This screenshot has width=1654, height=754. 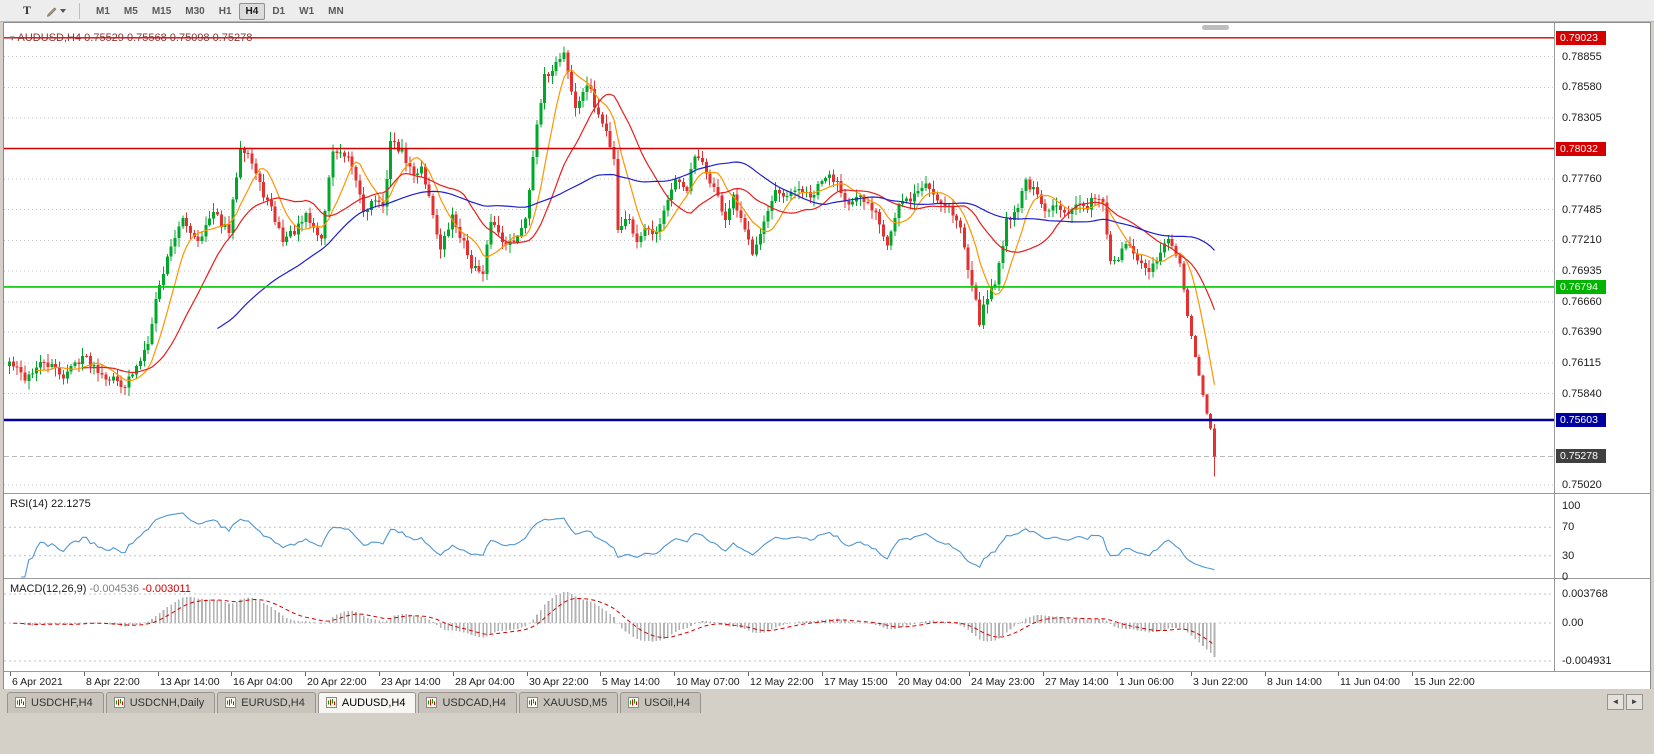 I want to click on timeframe-button-M30: M30, so click(x=194, y=11).